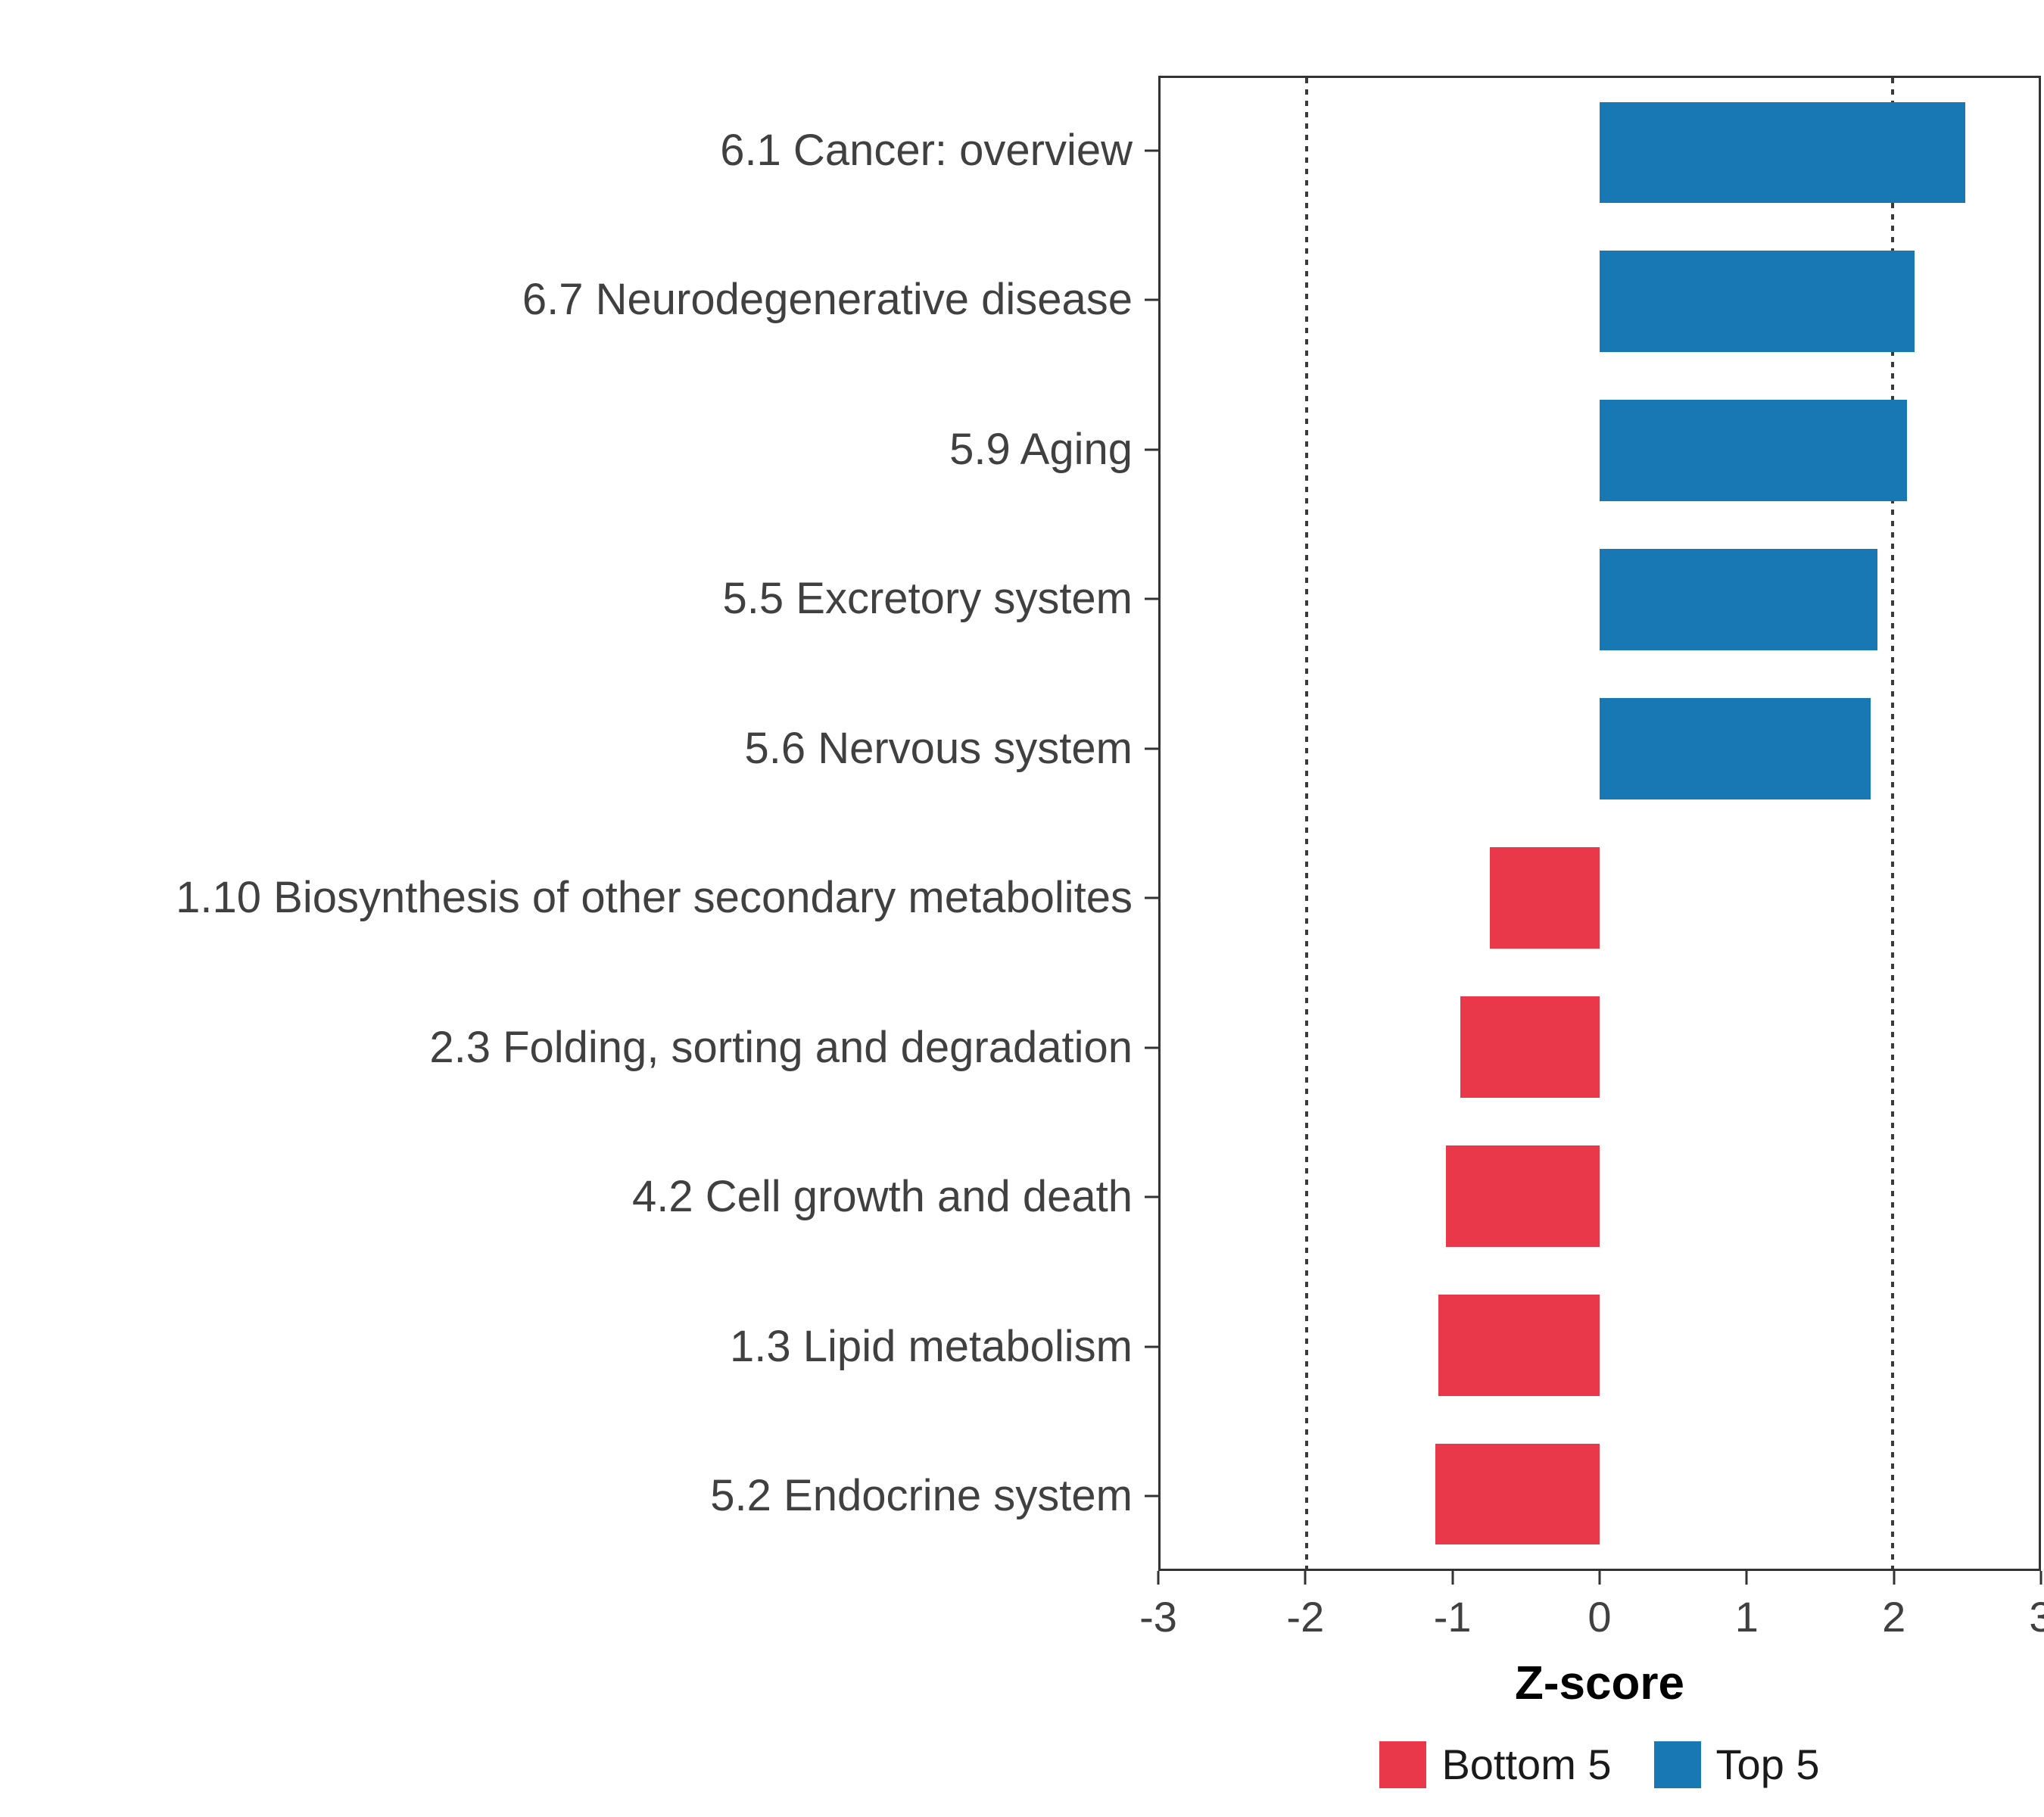 Image resolution: width=2044 pixels, height=1817 pixels. Describe the element at coordinates (1545, 898) in the screenshot. I see `bar-1-10-biosynthesis-of-other-secondary-metabolites` at that location.